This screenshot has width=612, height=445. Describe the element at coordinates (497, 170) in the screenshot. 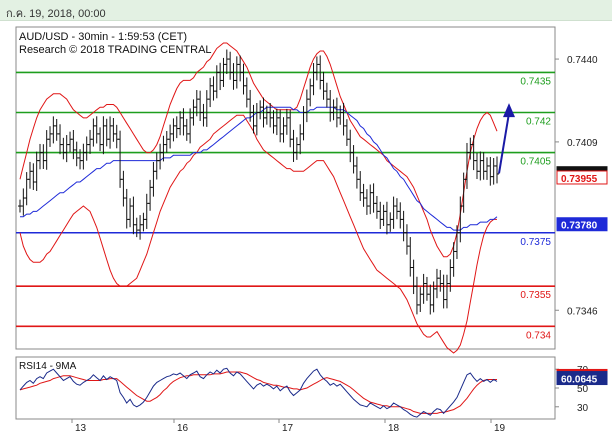

I see `price-bar` at that location.